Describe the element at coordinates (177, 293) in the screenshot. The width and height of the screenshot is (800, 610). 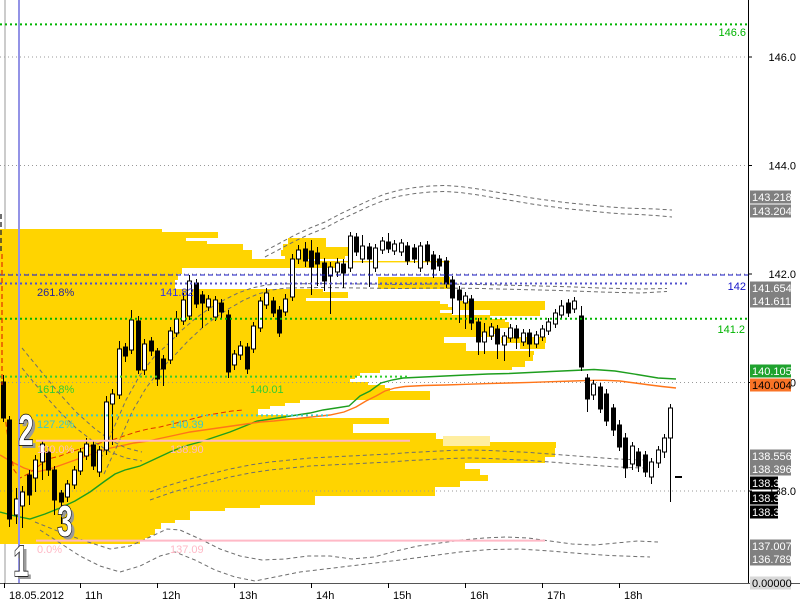
I see `fib-value-label: 141.82` at that location.